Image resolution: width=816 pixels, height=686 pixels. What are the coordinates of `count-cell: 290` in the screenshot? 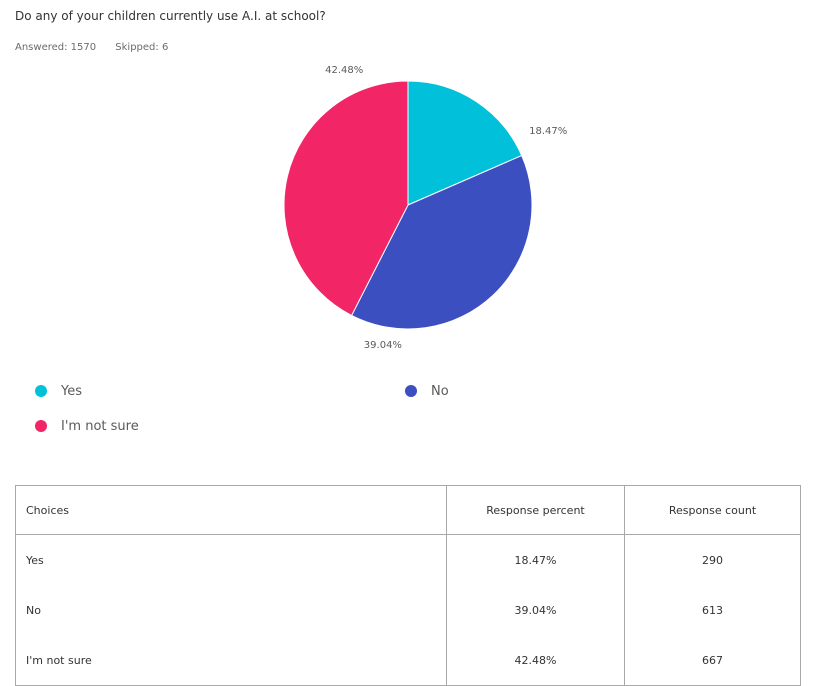 It's located at (712, 559).